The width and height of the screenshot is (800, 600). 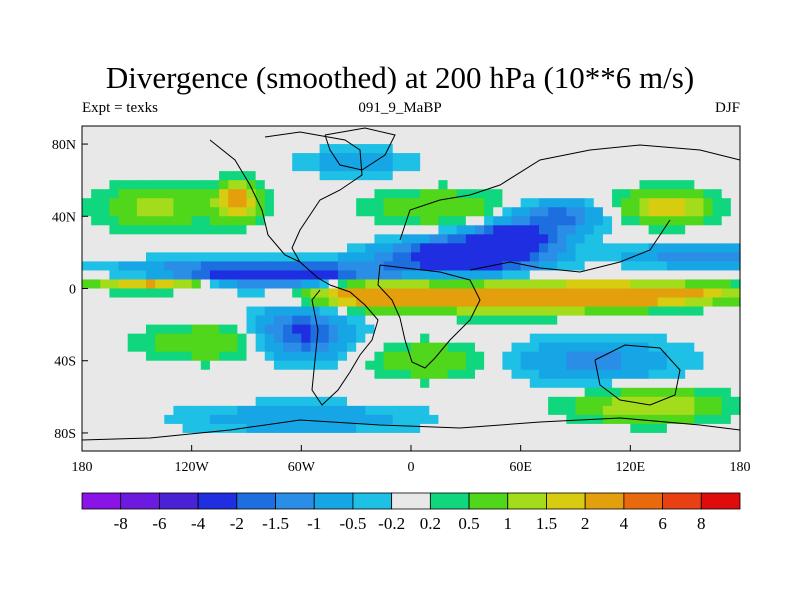 I want to click on colorbar-swatch, so click(x=333, y=501).